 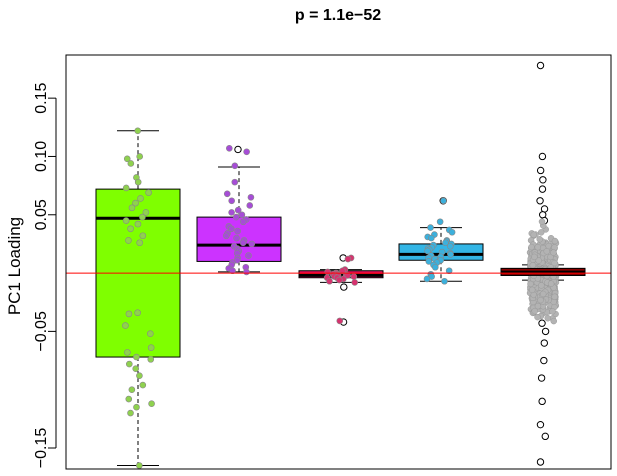 What do you see at coordinates (45, 275) in the screenshot?
I see `y-axis: −0.15 −0.05 0.05 0.10 0.15` at bounding box center [45, 275].